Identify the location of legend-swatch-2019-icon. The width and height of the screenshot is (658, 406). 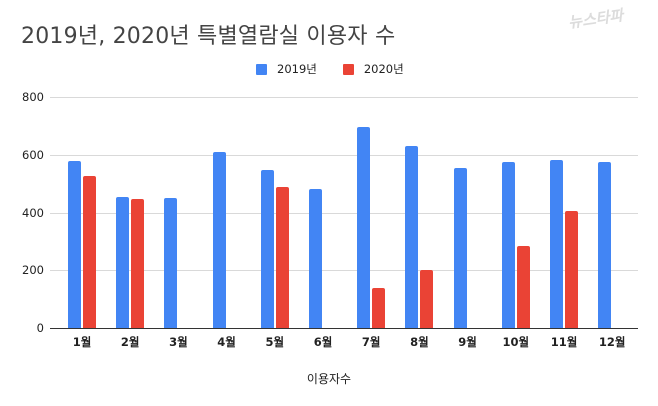
(261, 69).